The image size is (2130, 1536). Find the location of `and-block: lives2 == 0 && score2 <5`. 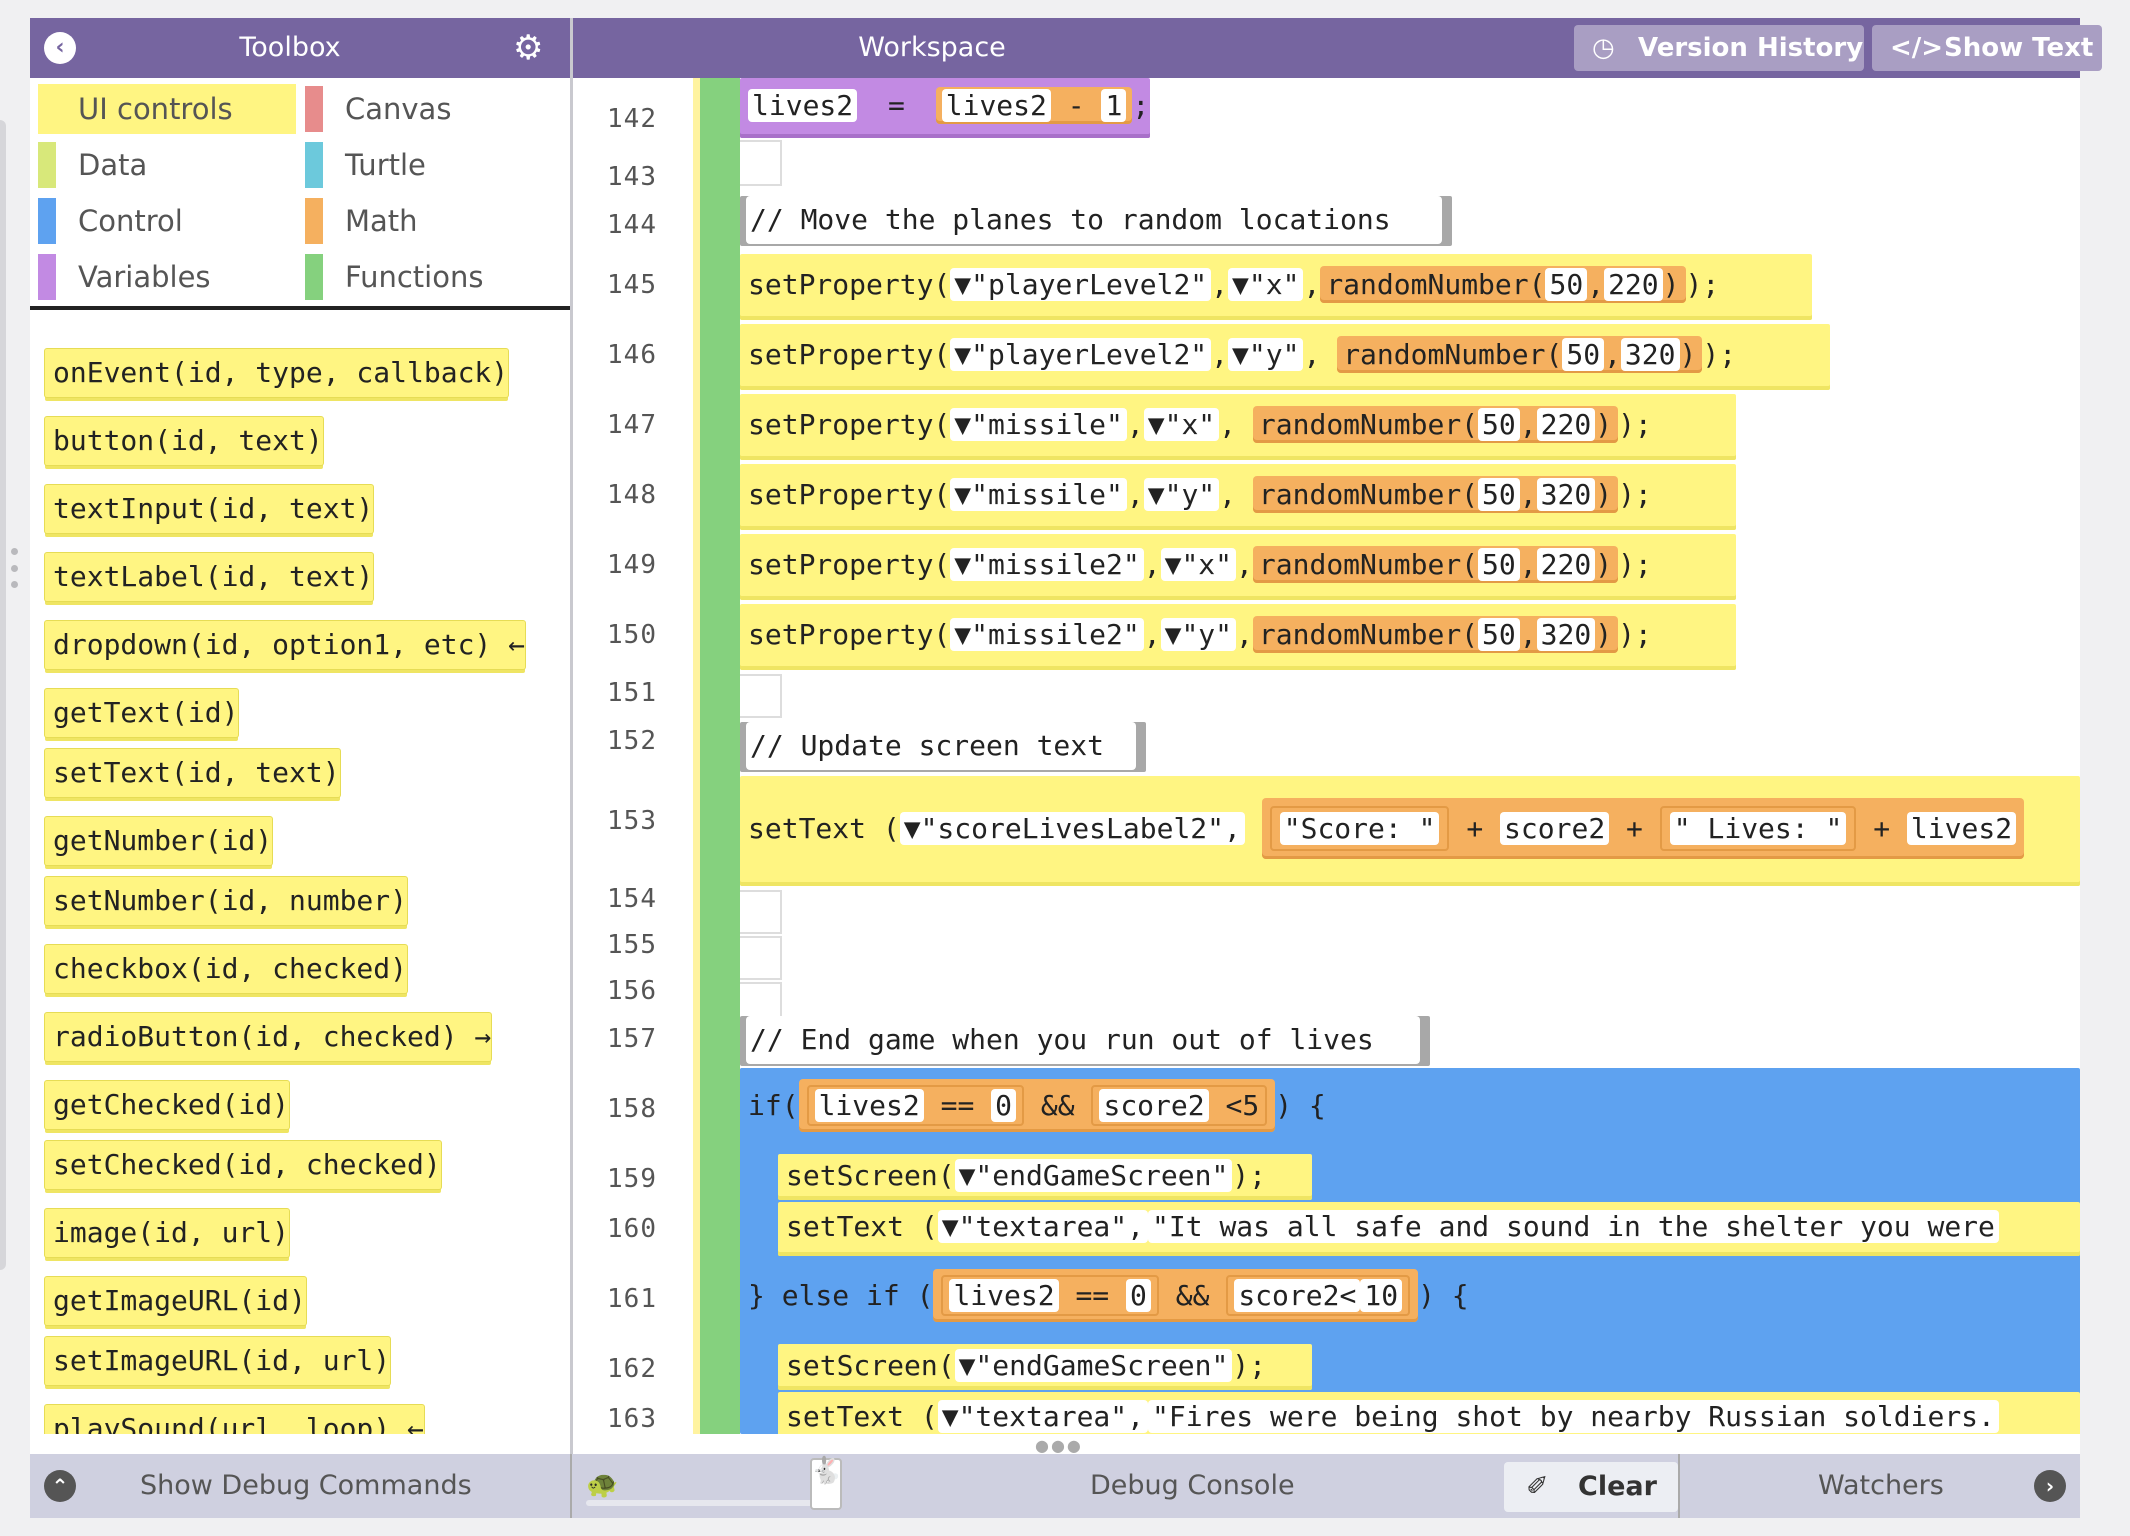

and-block: lives2 == 0 && score2 <5 is located at coordinates (1037, 1105).